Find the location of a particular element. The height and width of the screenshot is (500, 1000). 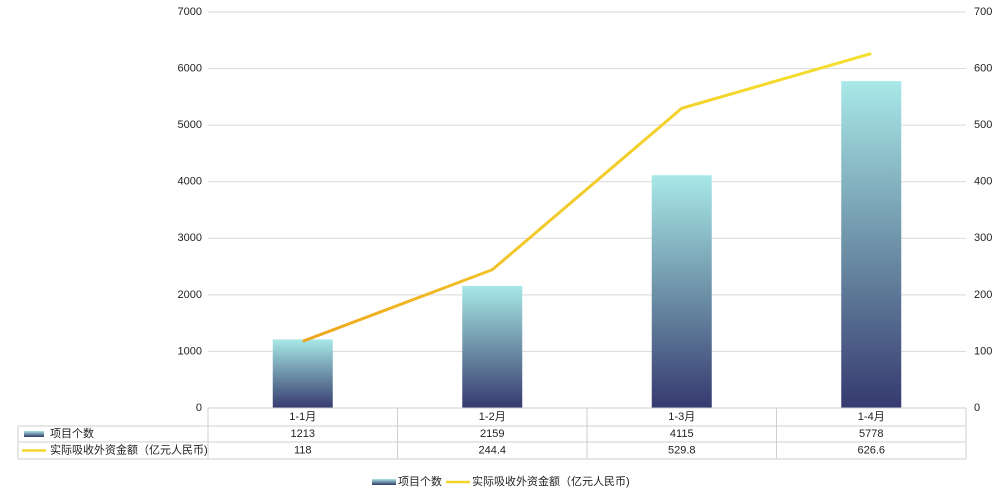

x-tick-label: 1-1月 is located at coordinates (302, 417).